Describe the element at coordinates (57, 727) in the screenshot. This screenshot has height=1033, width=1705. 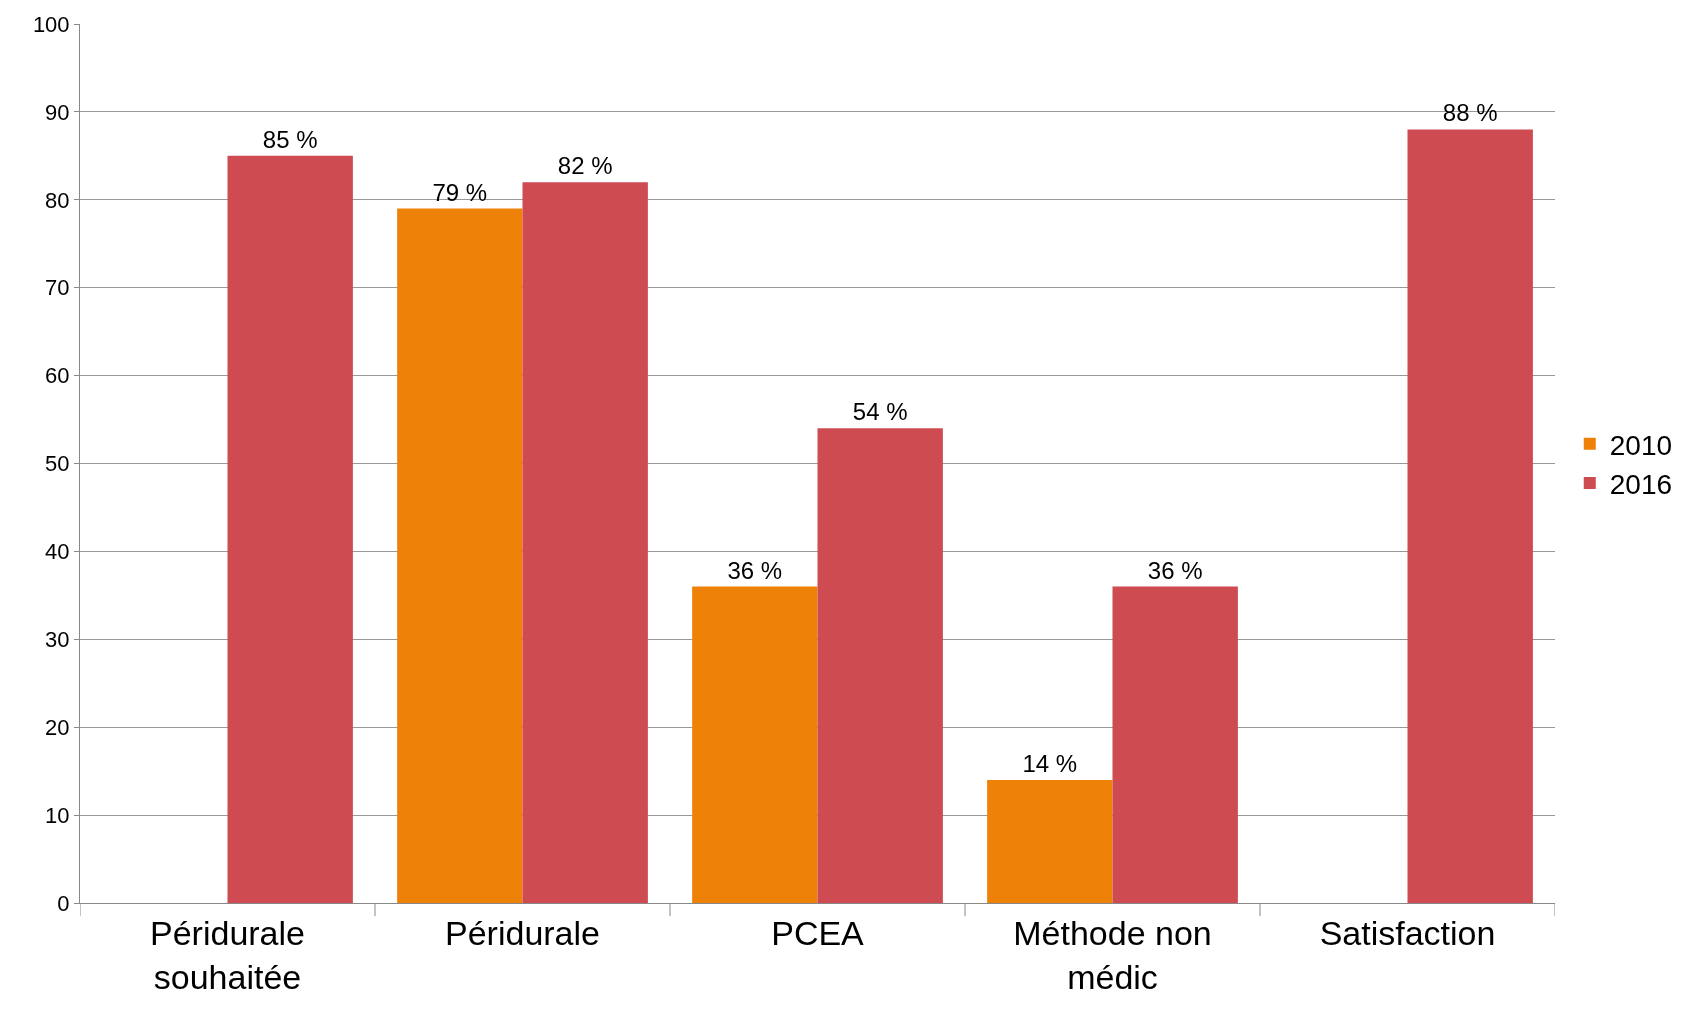
I see `y-tick-label: 20` at that location.